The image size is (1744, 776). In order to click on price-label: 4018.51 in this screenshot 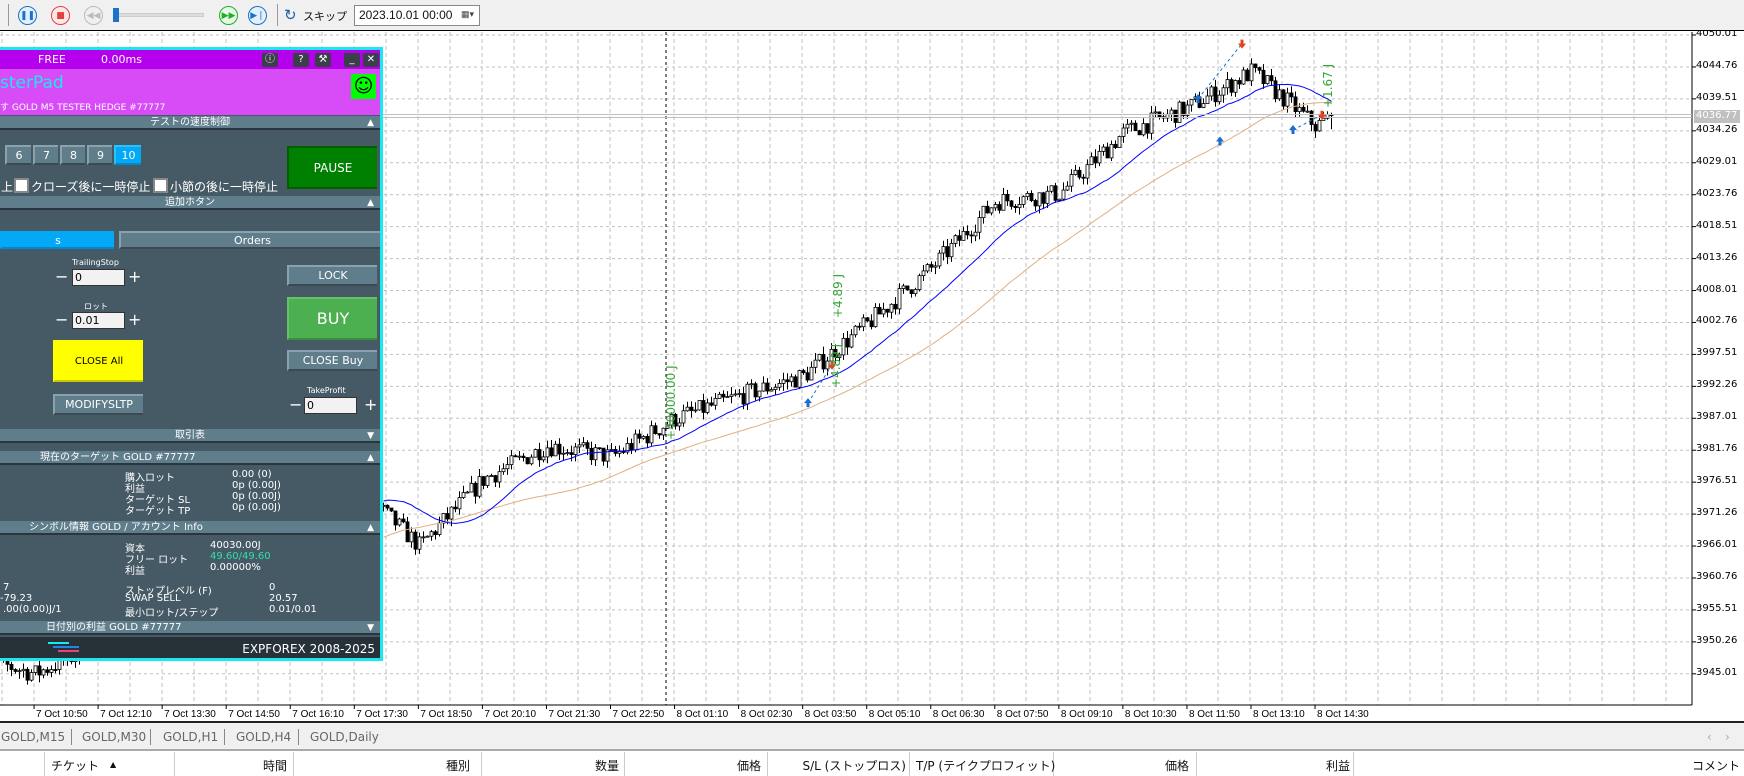, I will do `click(1717, 225)`.